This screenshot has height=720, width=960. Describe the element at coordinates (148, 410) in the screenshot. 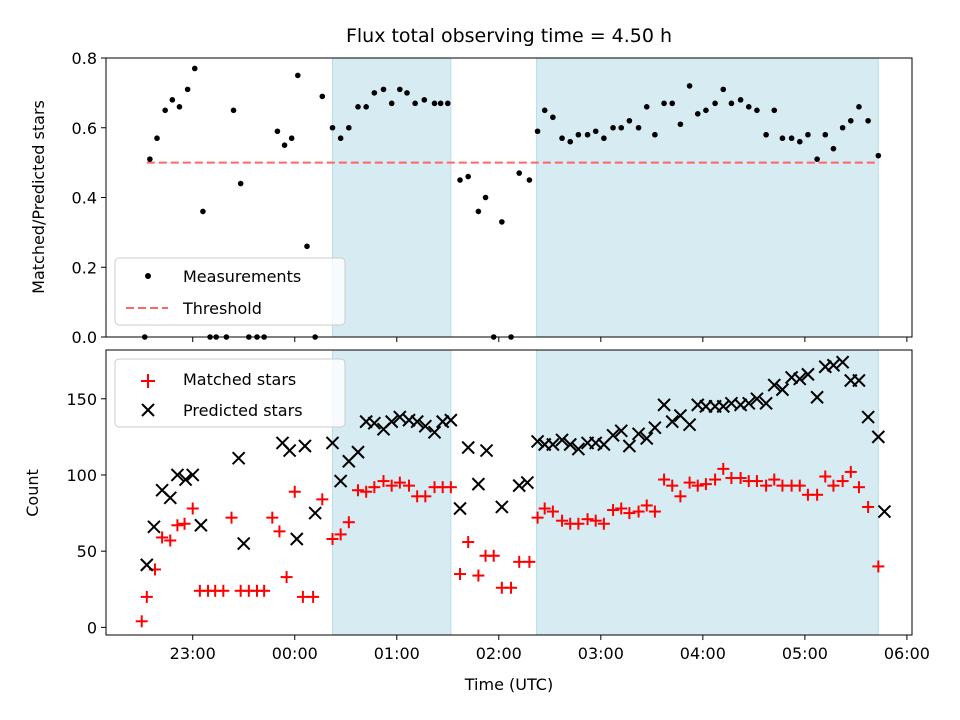

I see `predicted-legend-marker` at that location.